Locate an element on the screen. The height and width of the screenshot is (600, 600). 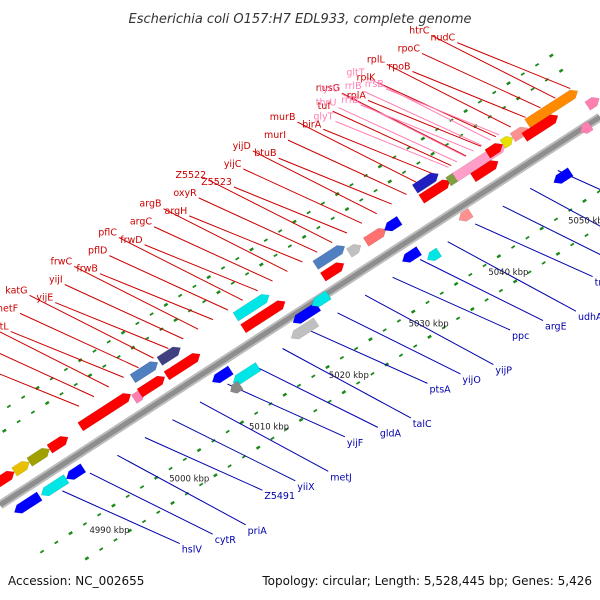
gene-label: Z5522 is located at coordinates (190, 175).